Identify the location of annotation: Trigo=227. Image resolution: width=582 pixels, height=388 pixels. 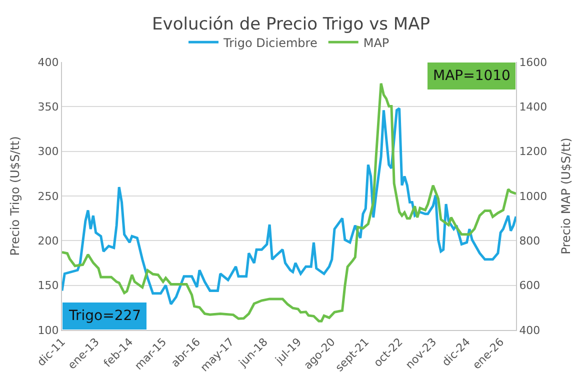
(105, 316).